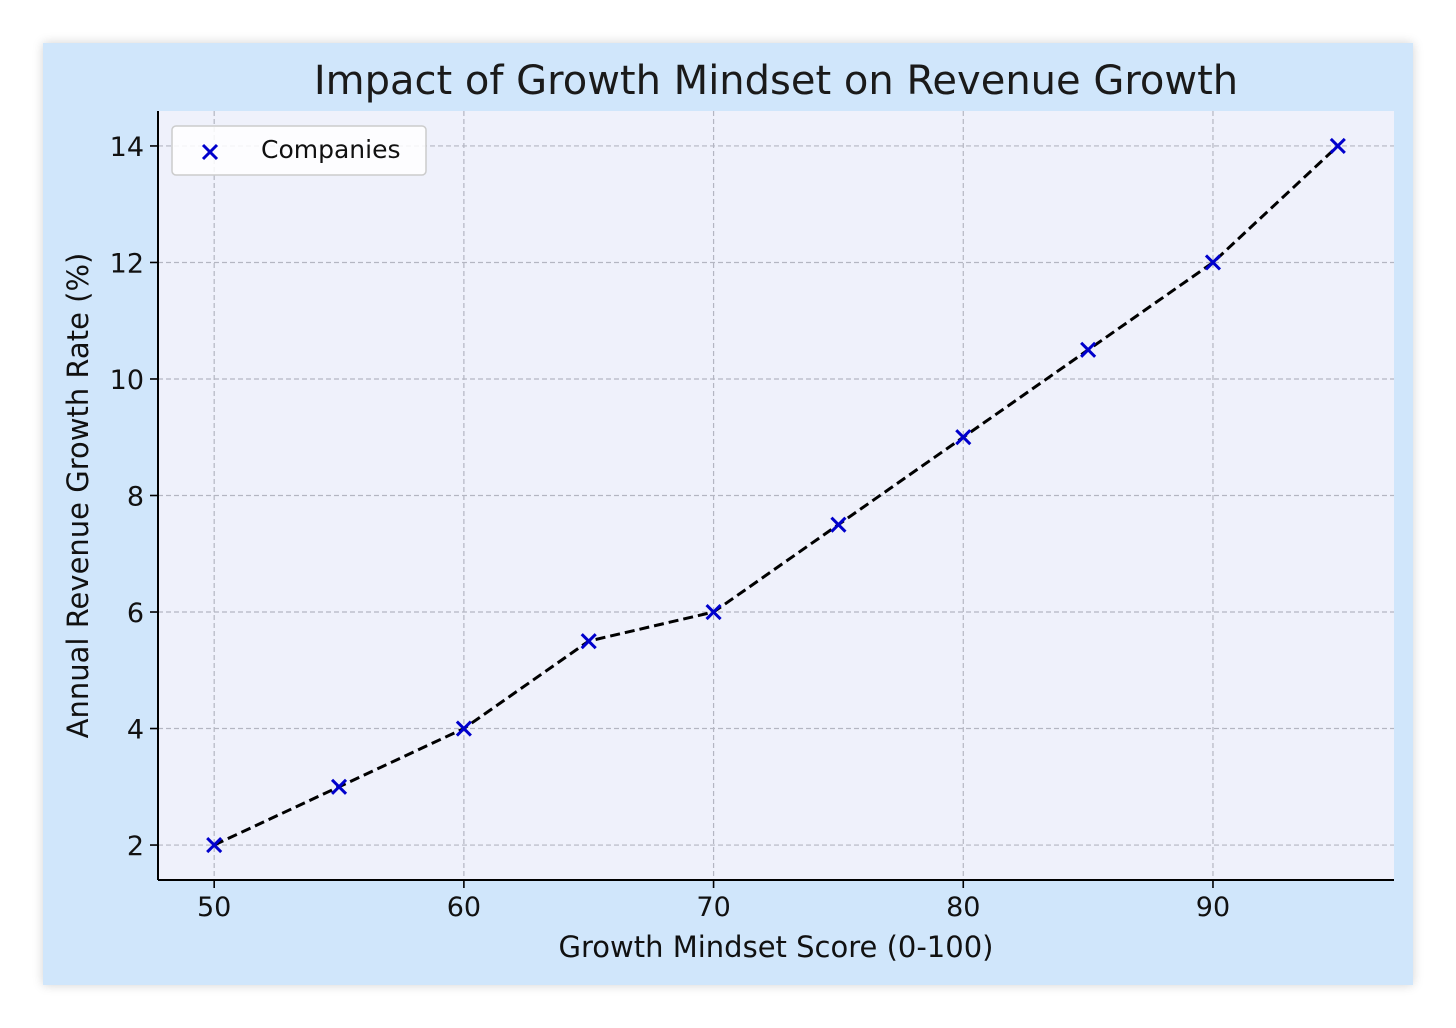  What do you see at coordinates (464, 907) in the screenshot?
I see `x-tick-label-60: 60` at bounding box center [464, 907].